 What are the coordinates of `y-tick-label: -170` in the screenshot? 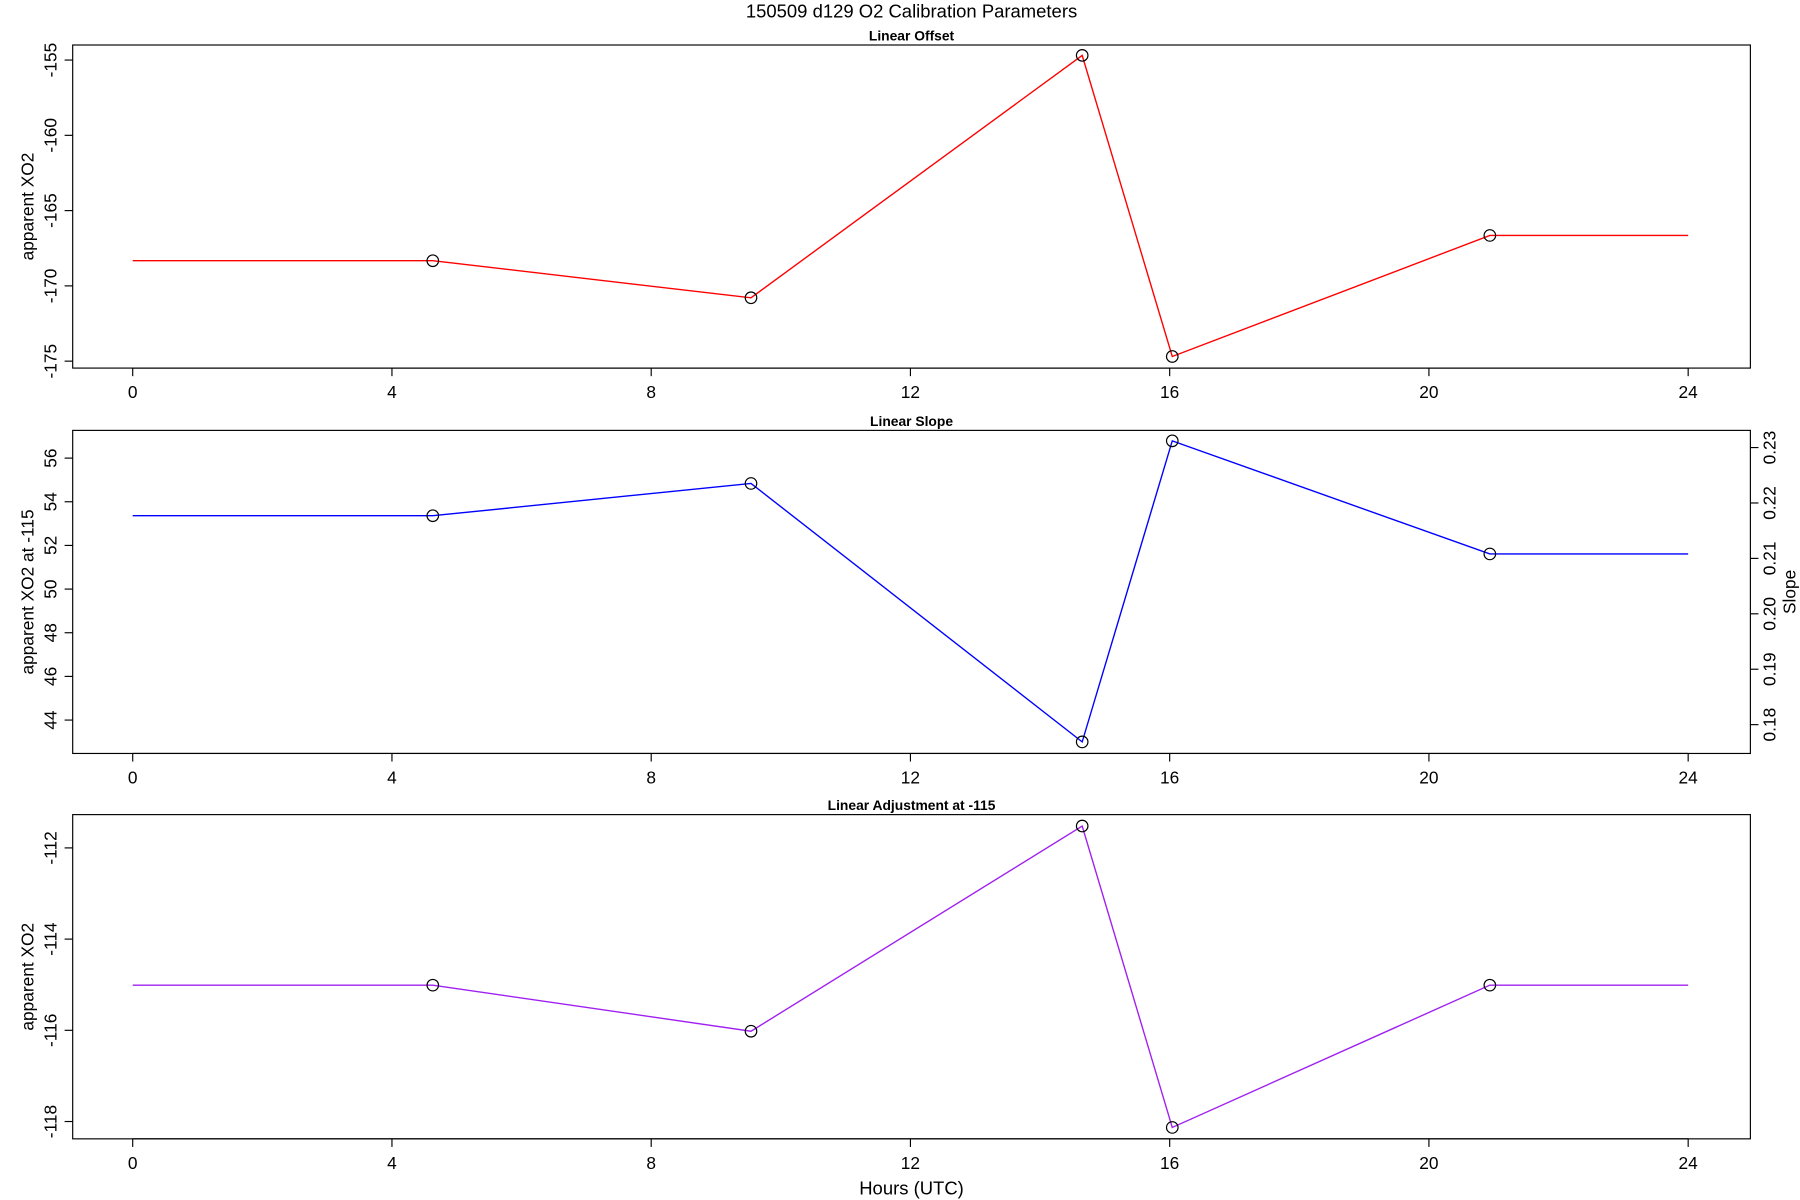 It's located at (50, 286).